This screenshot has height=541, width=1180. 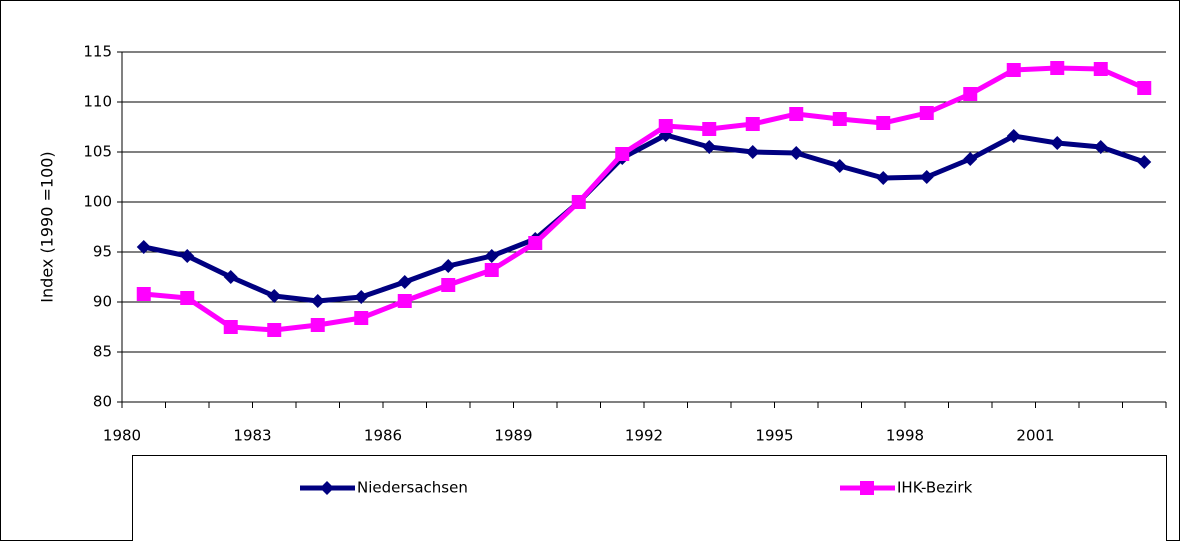 I want to click on x-tick-label: 1992, so click(x=644, y=436).